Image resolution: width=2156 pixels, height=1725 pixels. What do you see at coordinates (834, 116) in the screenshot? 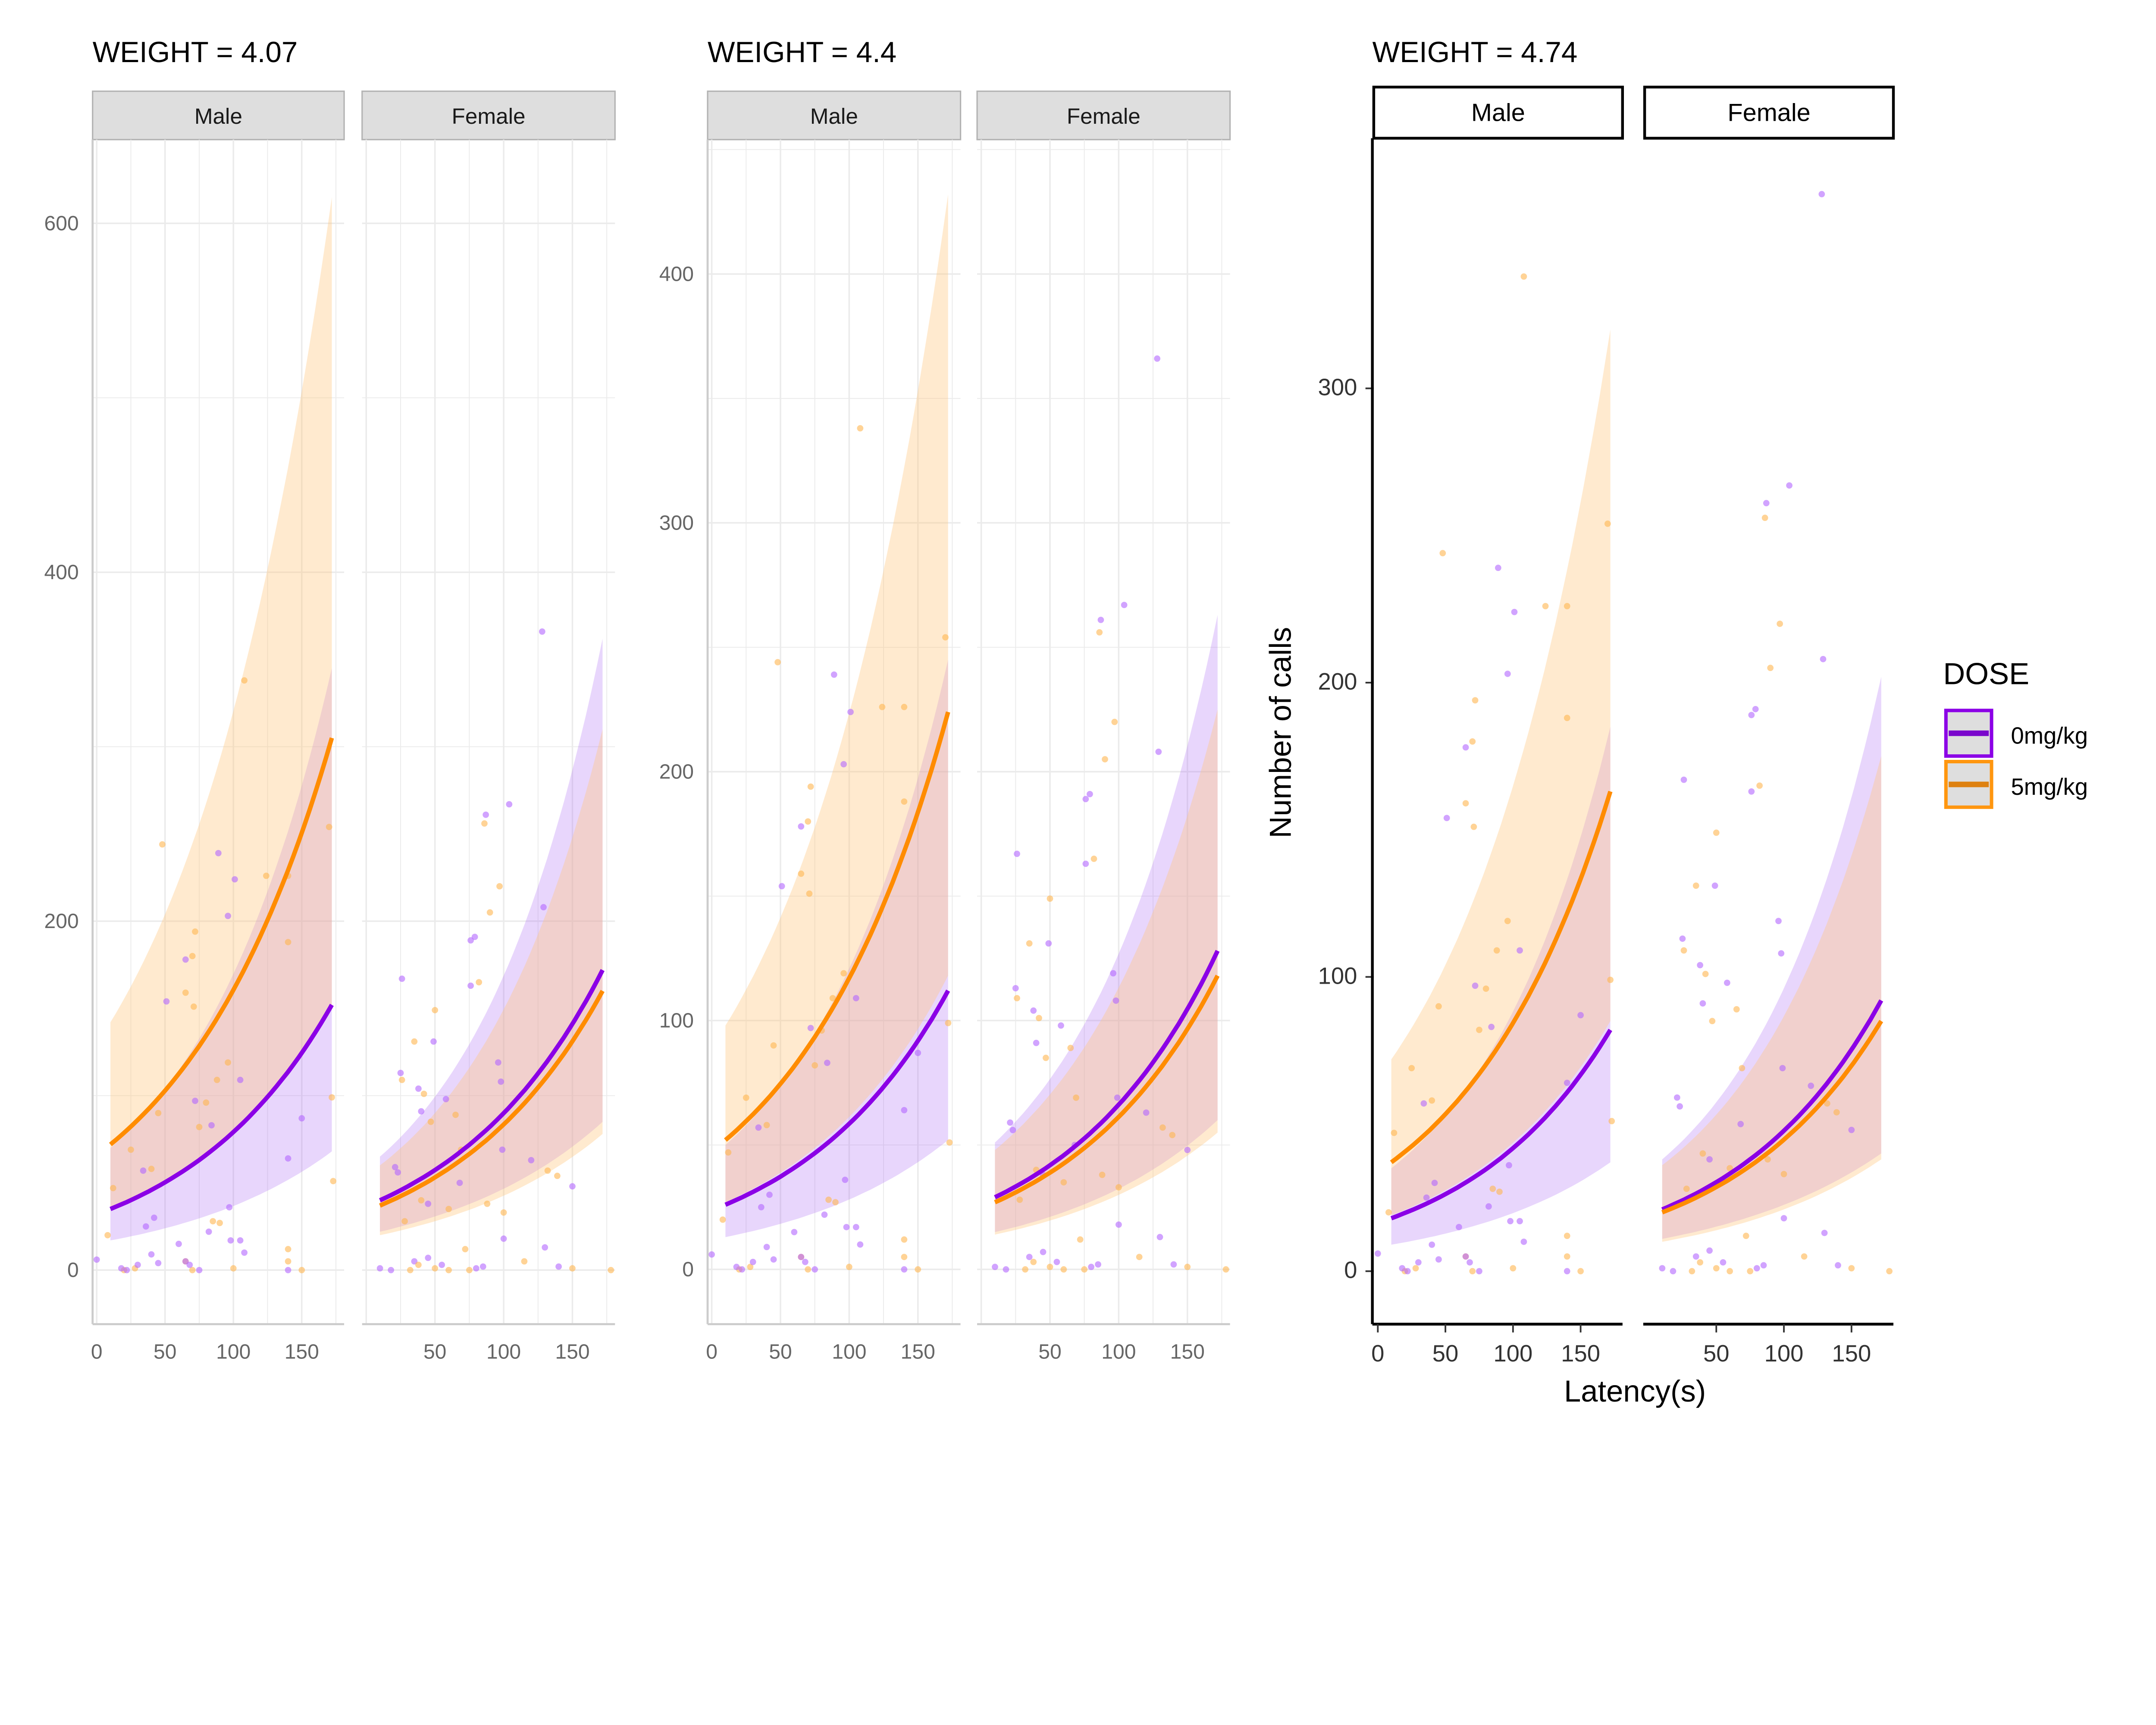
I see `strip-male` at bounding box center [834, 116].